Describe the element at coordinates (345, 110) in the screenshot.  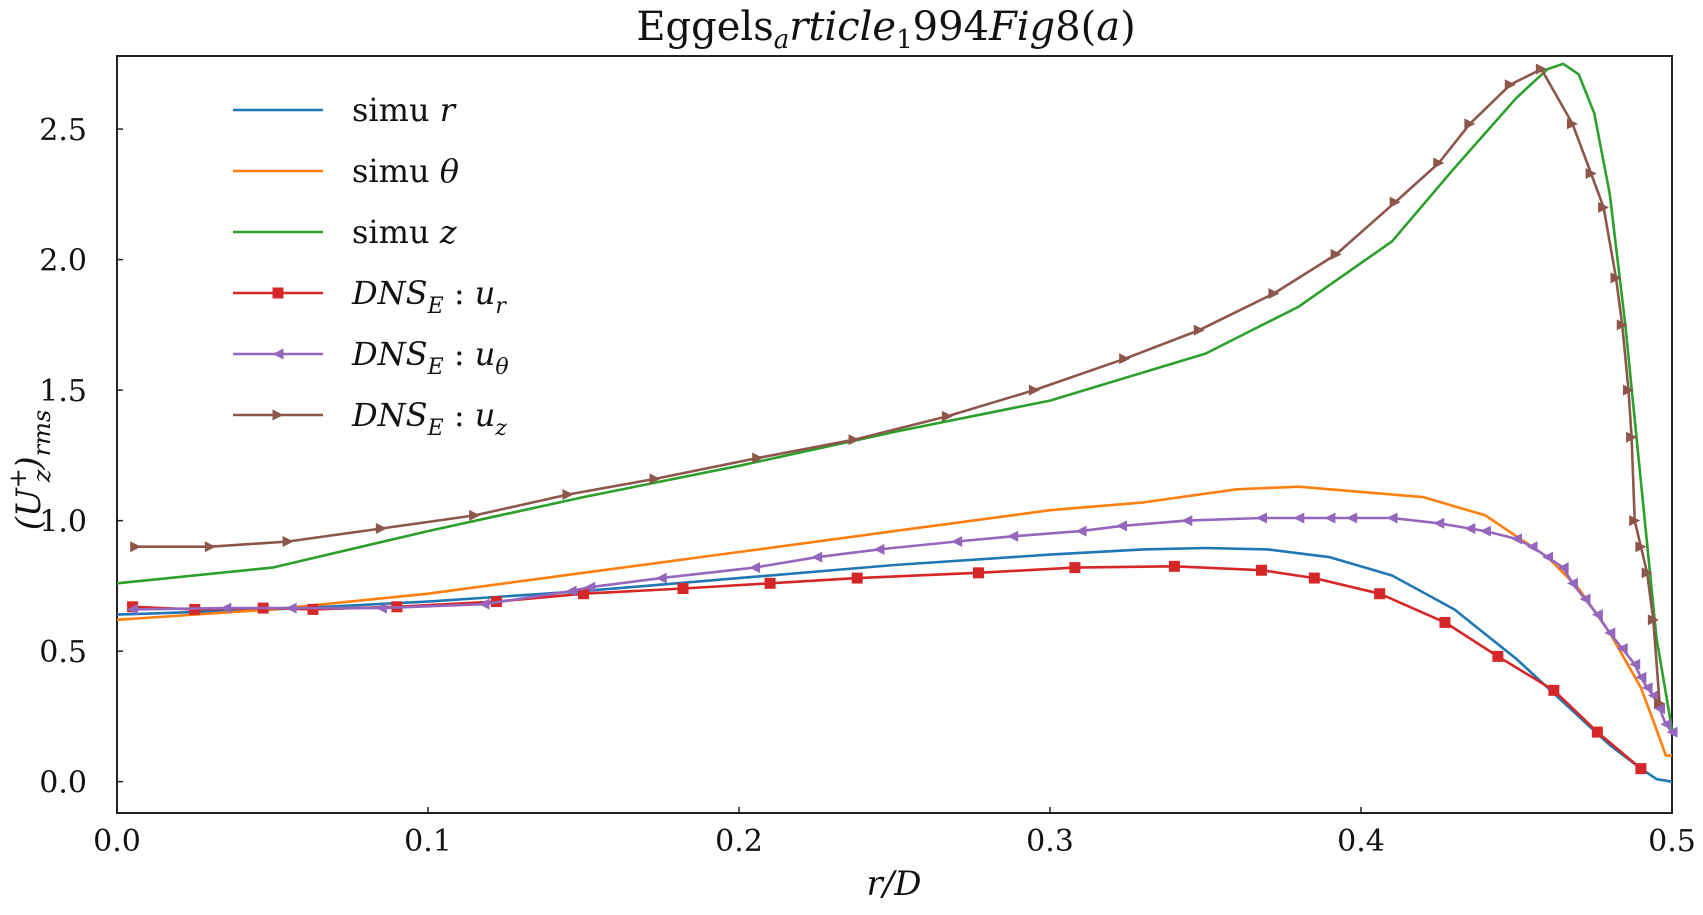
I see `legend-entry: simu r` at that location.